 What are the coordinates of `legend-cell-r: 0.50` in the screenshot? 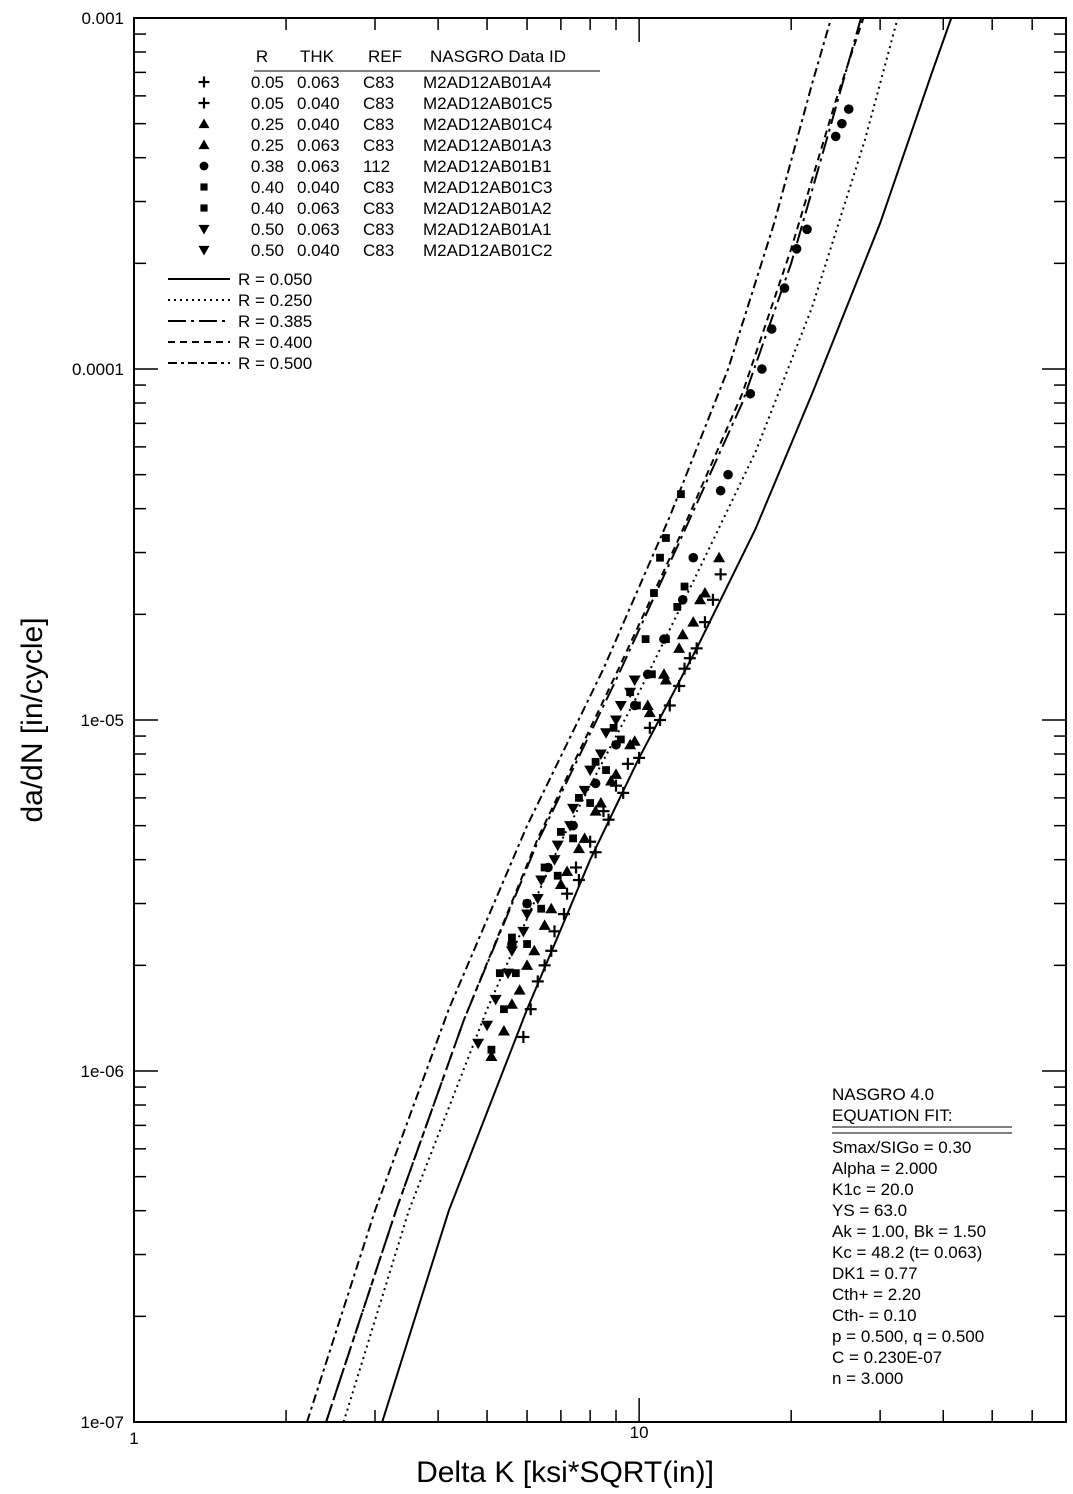 It's located at (267, 250).